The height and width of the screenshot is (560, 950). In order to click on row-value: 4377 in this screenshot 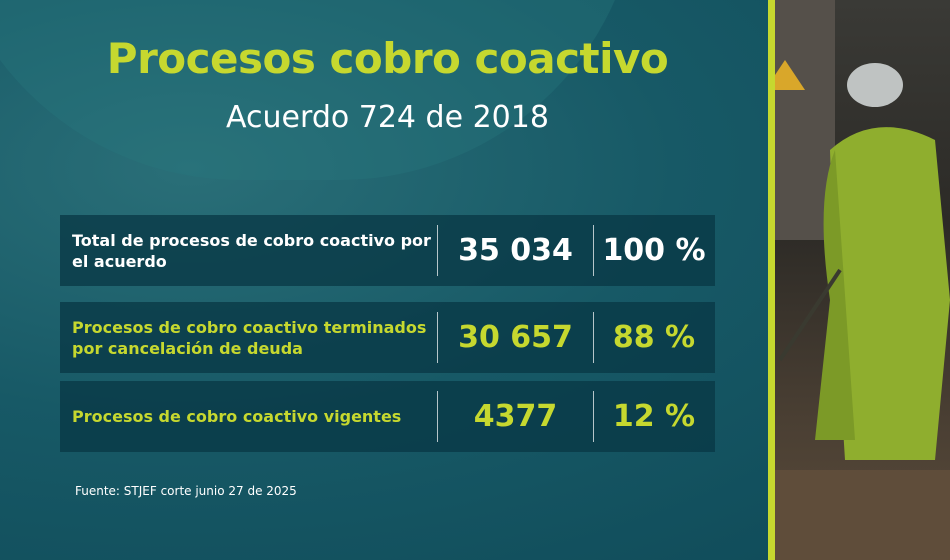, I will do `click(515, 416)`.